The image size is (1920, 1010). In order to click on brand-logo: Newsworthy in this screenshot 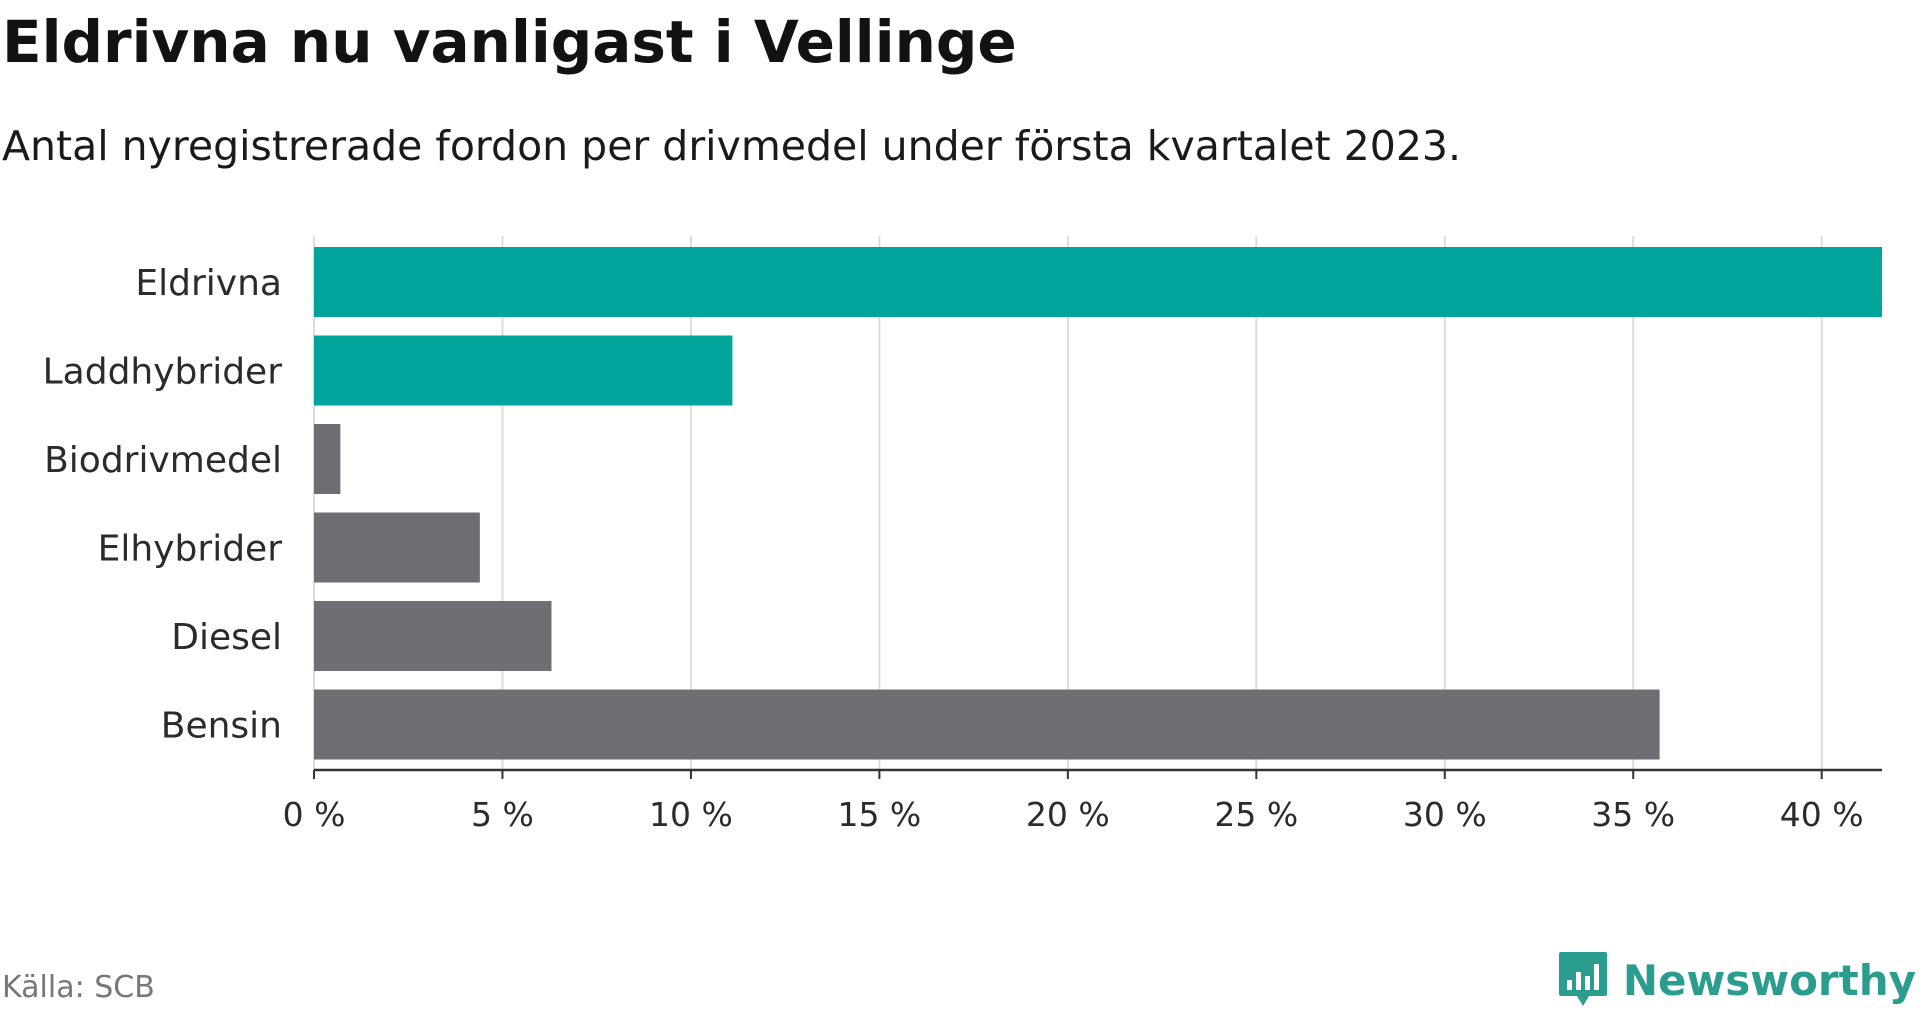, I will do `click(1736, 980)`.